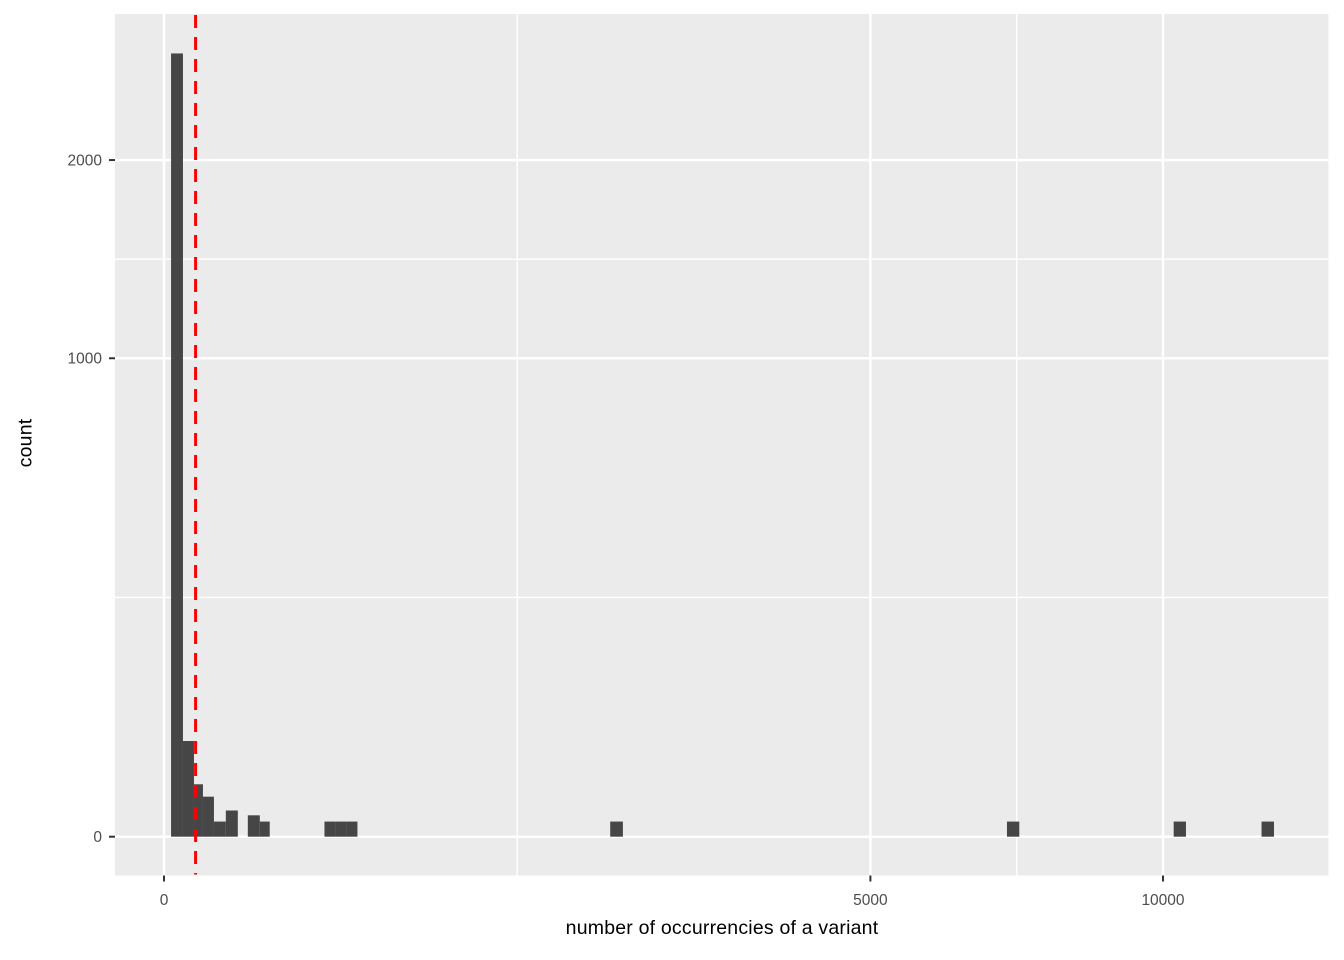 The height and width of the screenshot is (960, 1344). What do you see at coordinates (85, 161) in the screenshot?
I see `y-tick-label: 2000` at bounding box center [85, 161].